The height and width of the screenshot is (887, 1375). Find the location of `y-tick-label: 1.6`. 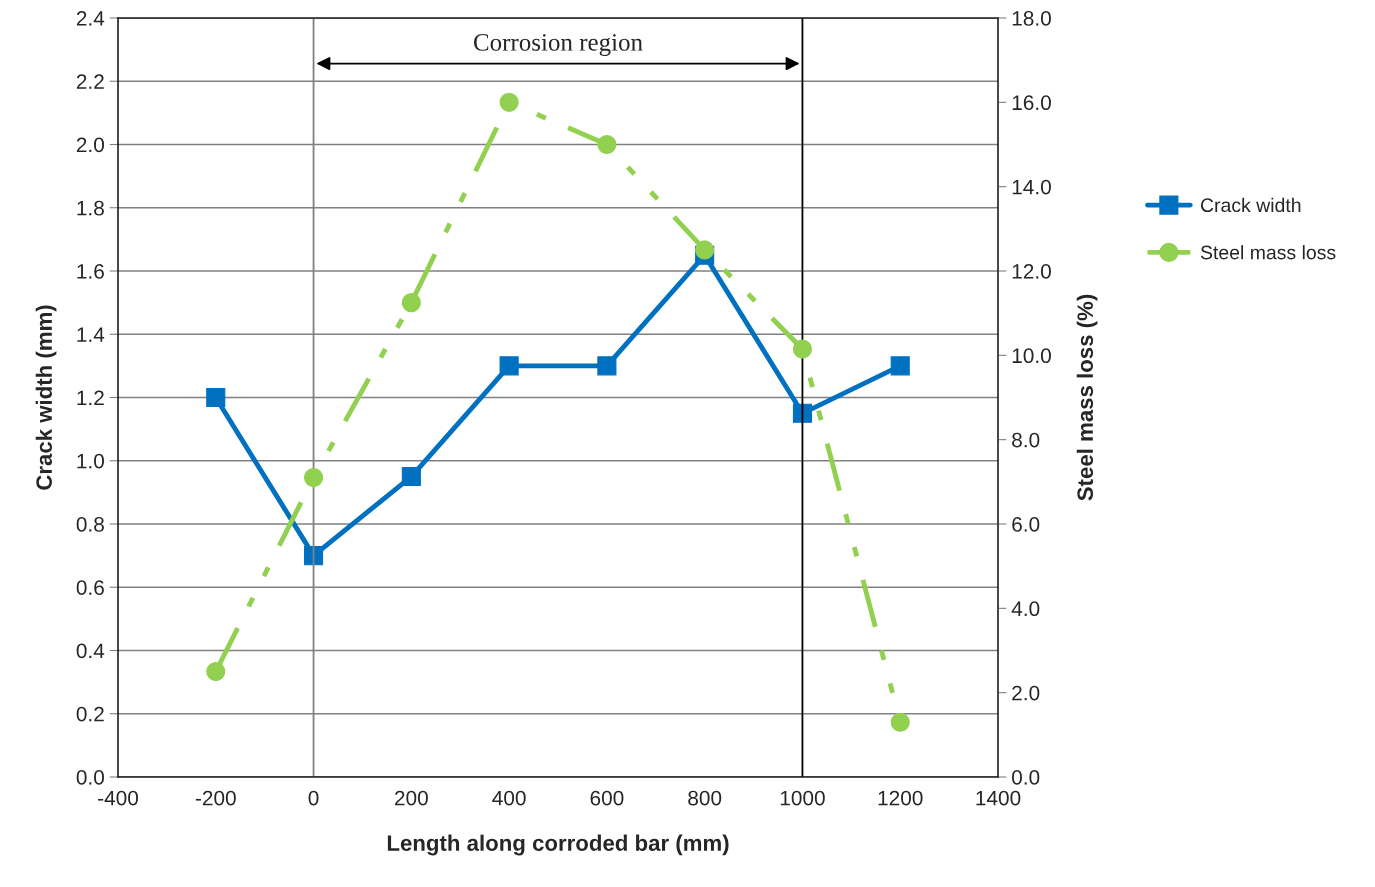

y-tick-label: 1.6 is located at coordinates (90, 271).